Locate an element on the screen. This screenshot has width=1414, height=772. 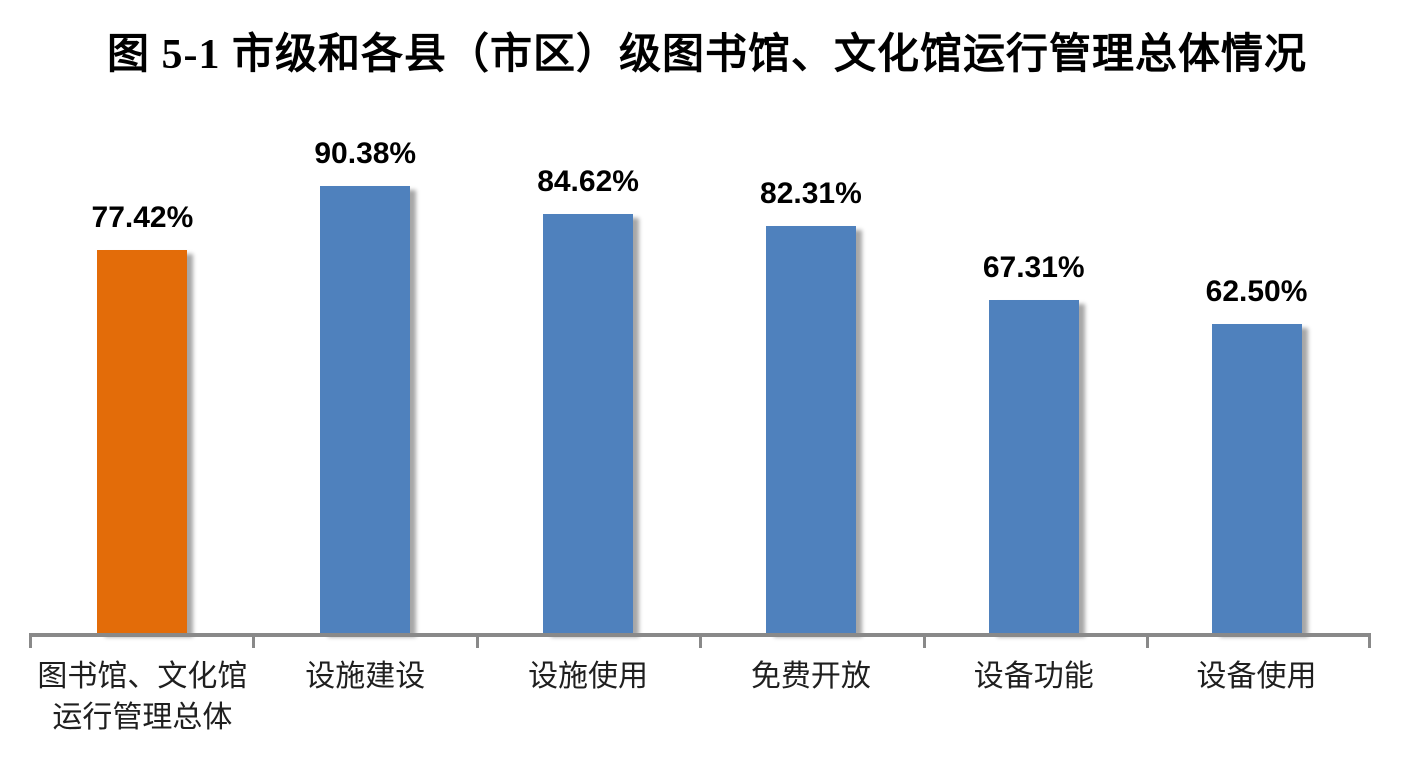
data-label: 82.31% is located at coordinates (811, 193).